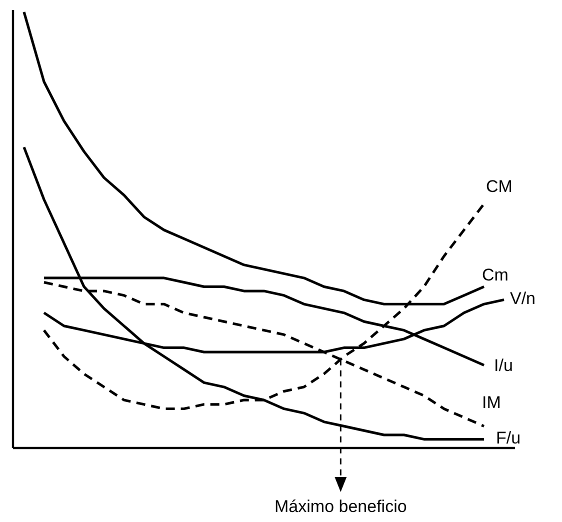  What do you see at coordinates (523, 298) in the screenshot?
I see `series-label: V/n` at bounding box center [523, 298].